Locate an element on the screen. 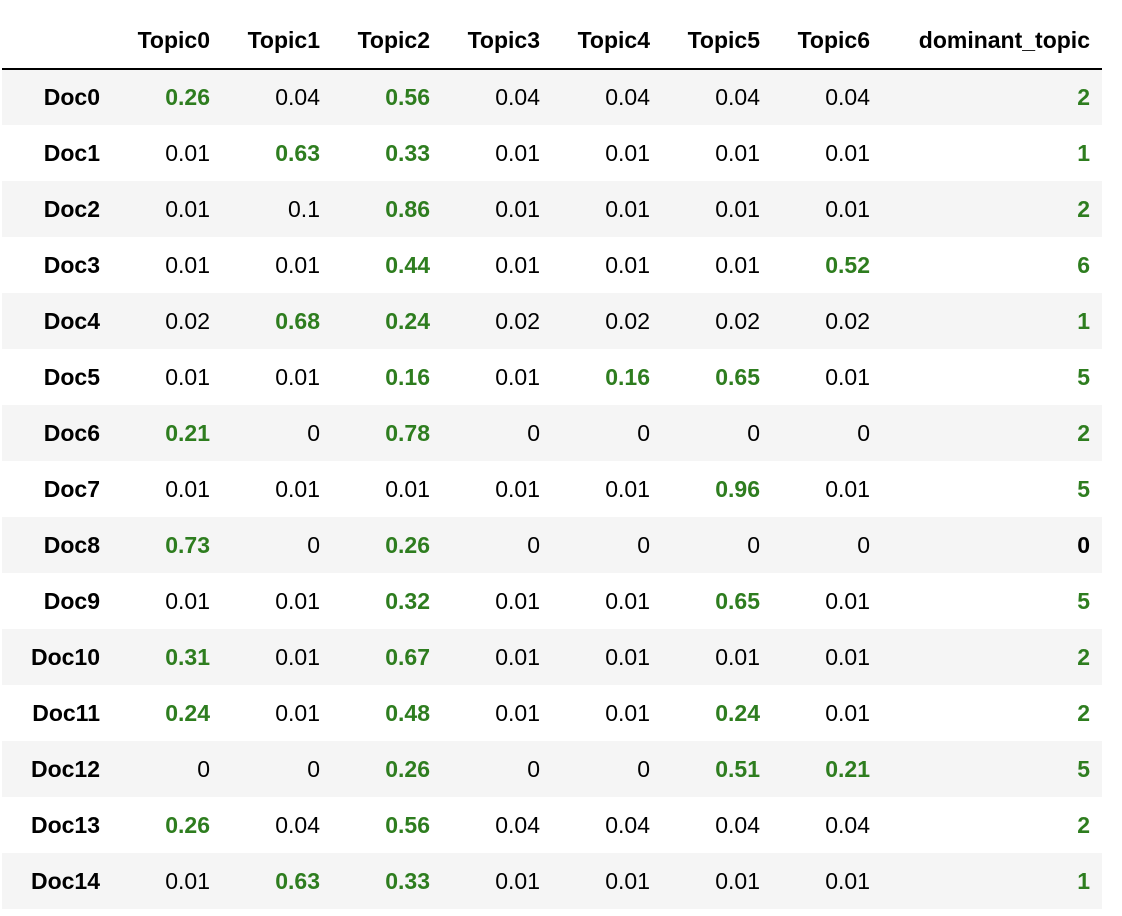  row-label: Doc10 is located at coordinates (65, 656).